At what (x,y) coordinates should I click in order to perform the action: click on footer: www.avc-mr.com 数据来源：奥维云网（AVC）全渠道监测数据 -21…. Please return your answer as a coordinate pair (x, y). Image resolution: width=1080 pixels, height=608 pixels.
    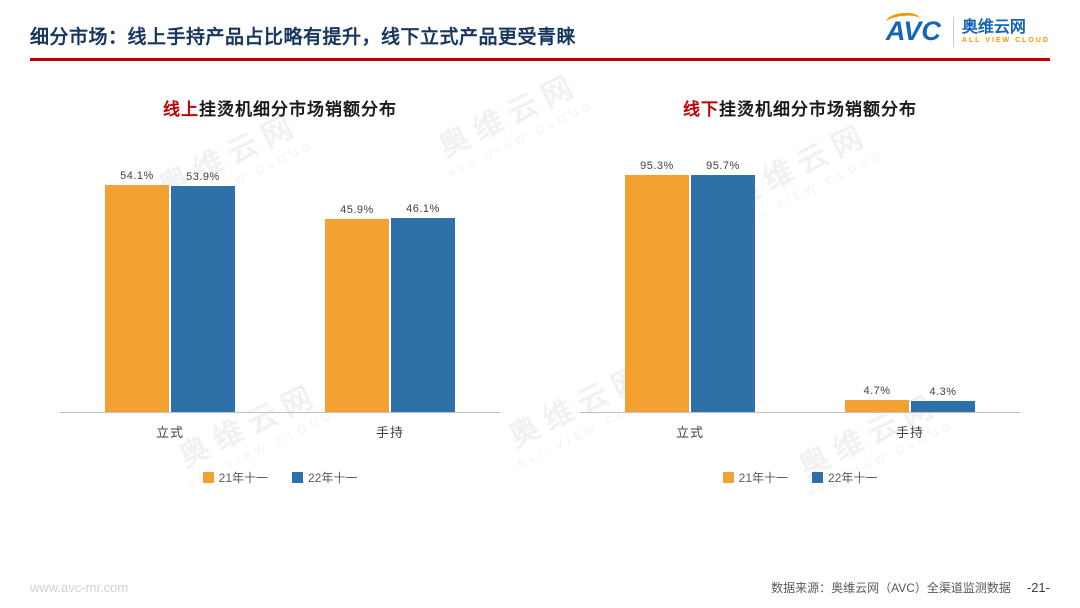
    Looking at the image, I should click on (540, 587).